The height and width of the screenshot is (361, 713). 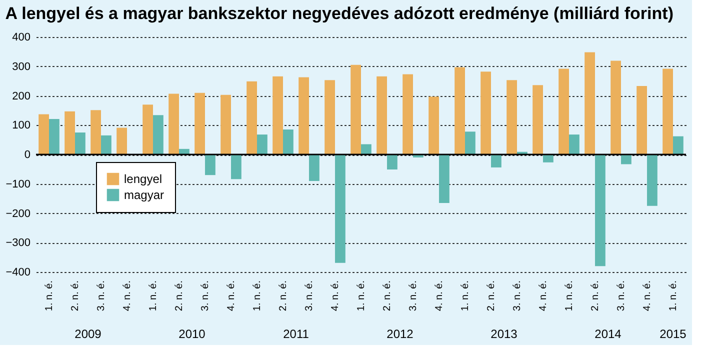 I want to click on legend-label: lengyel, so click(x=143, y=179).